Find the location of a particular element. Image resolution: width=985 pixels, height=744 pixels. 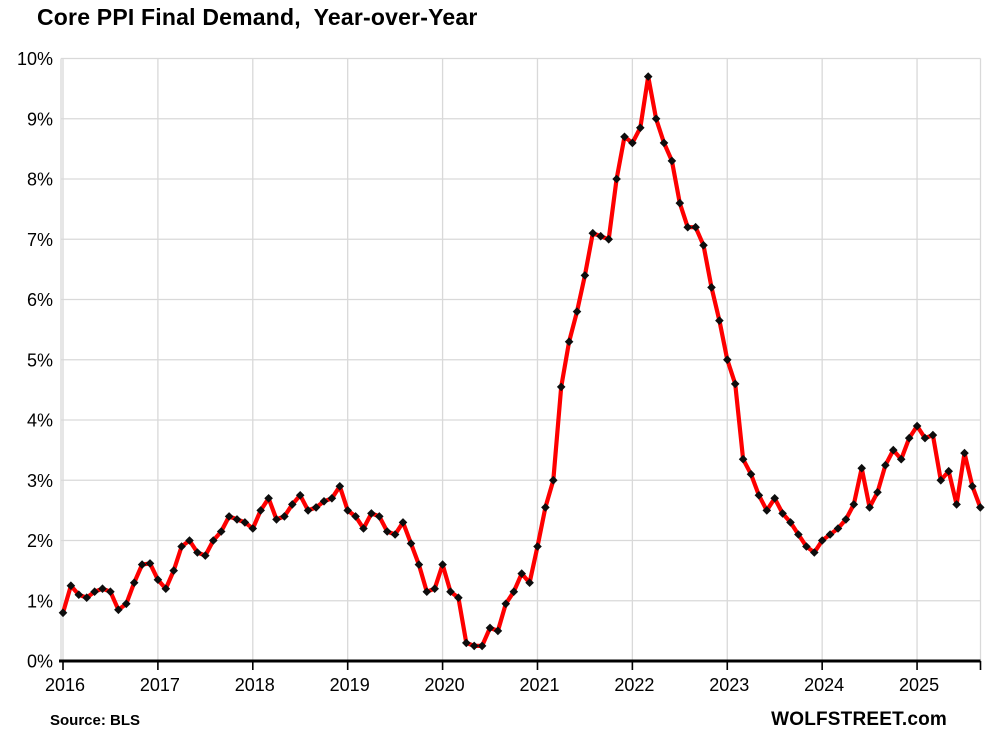

svg-text: 2019 is located at coordinates (350, 685).